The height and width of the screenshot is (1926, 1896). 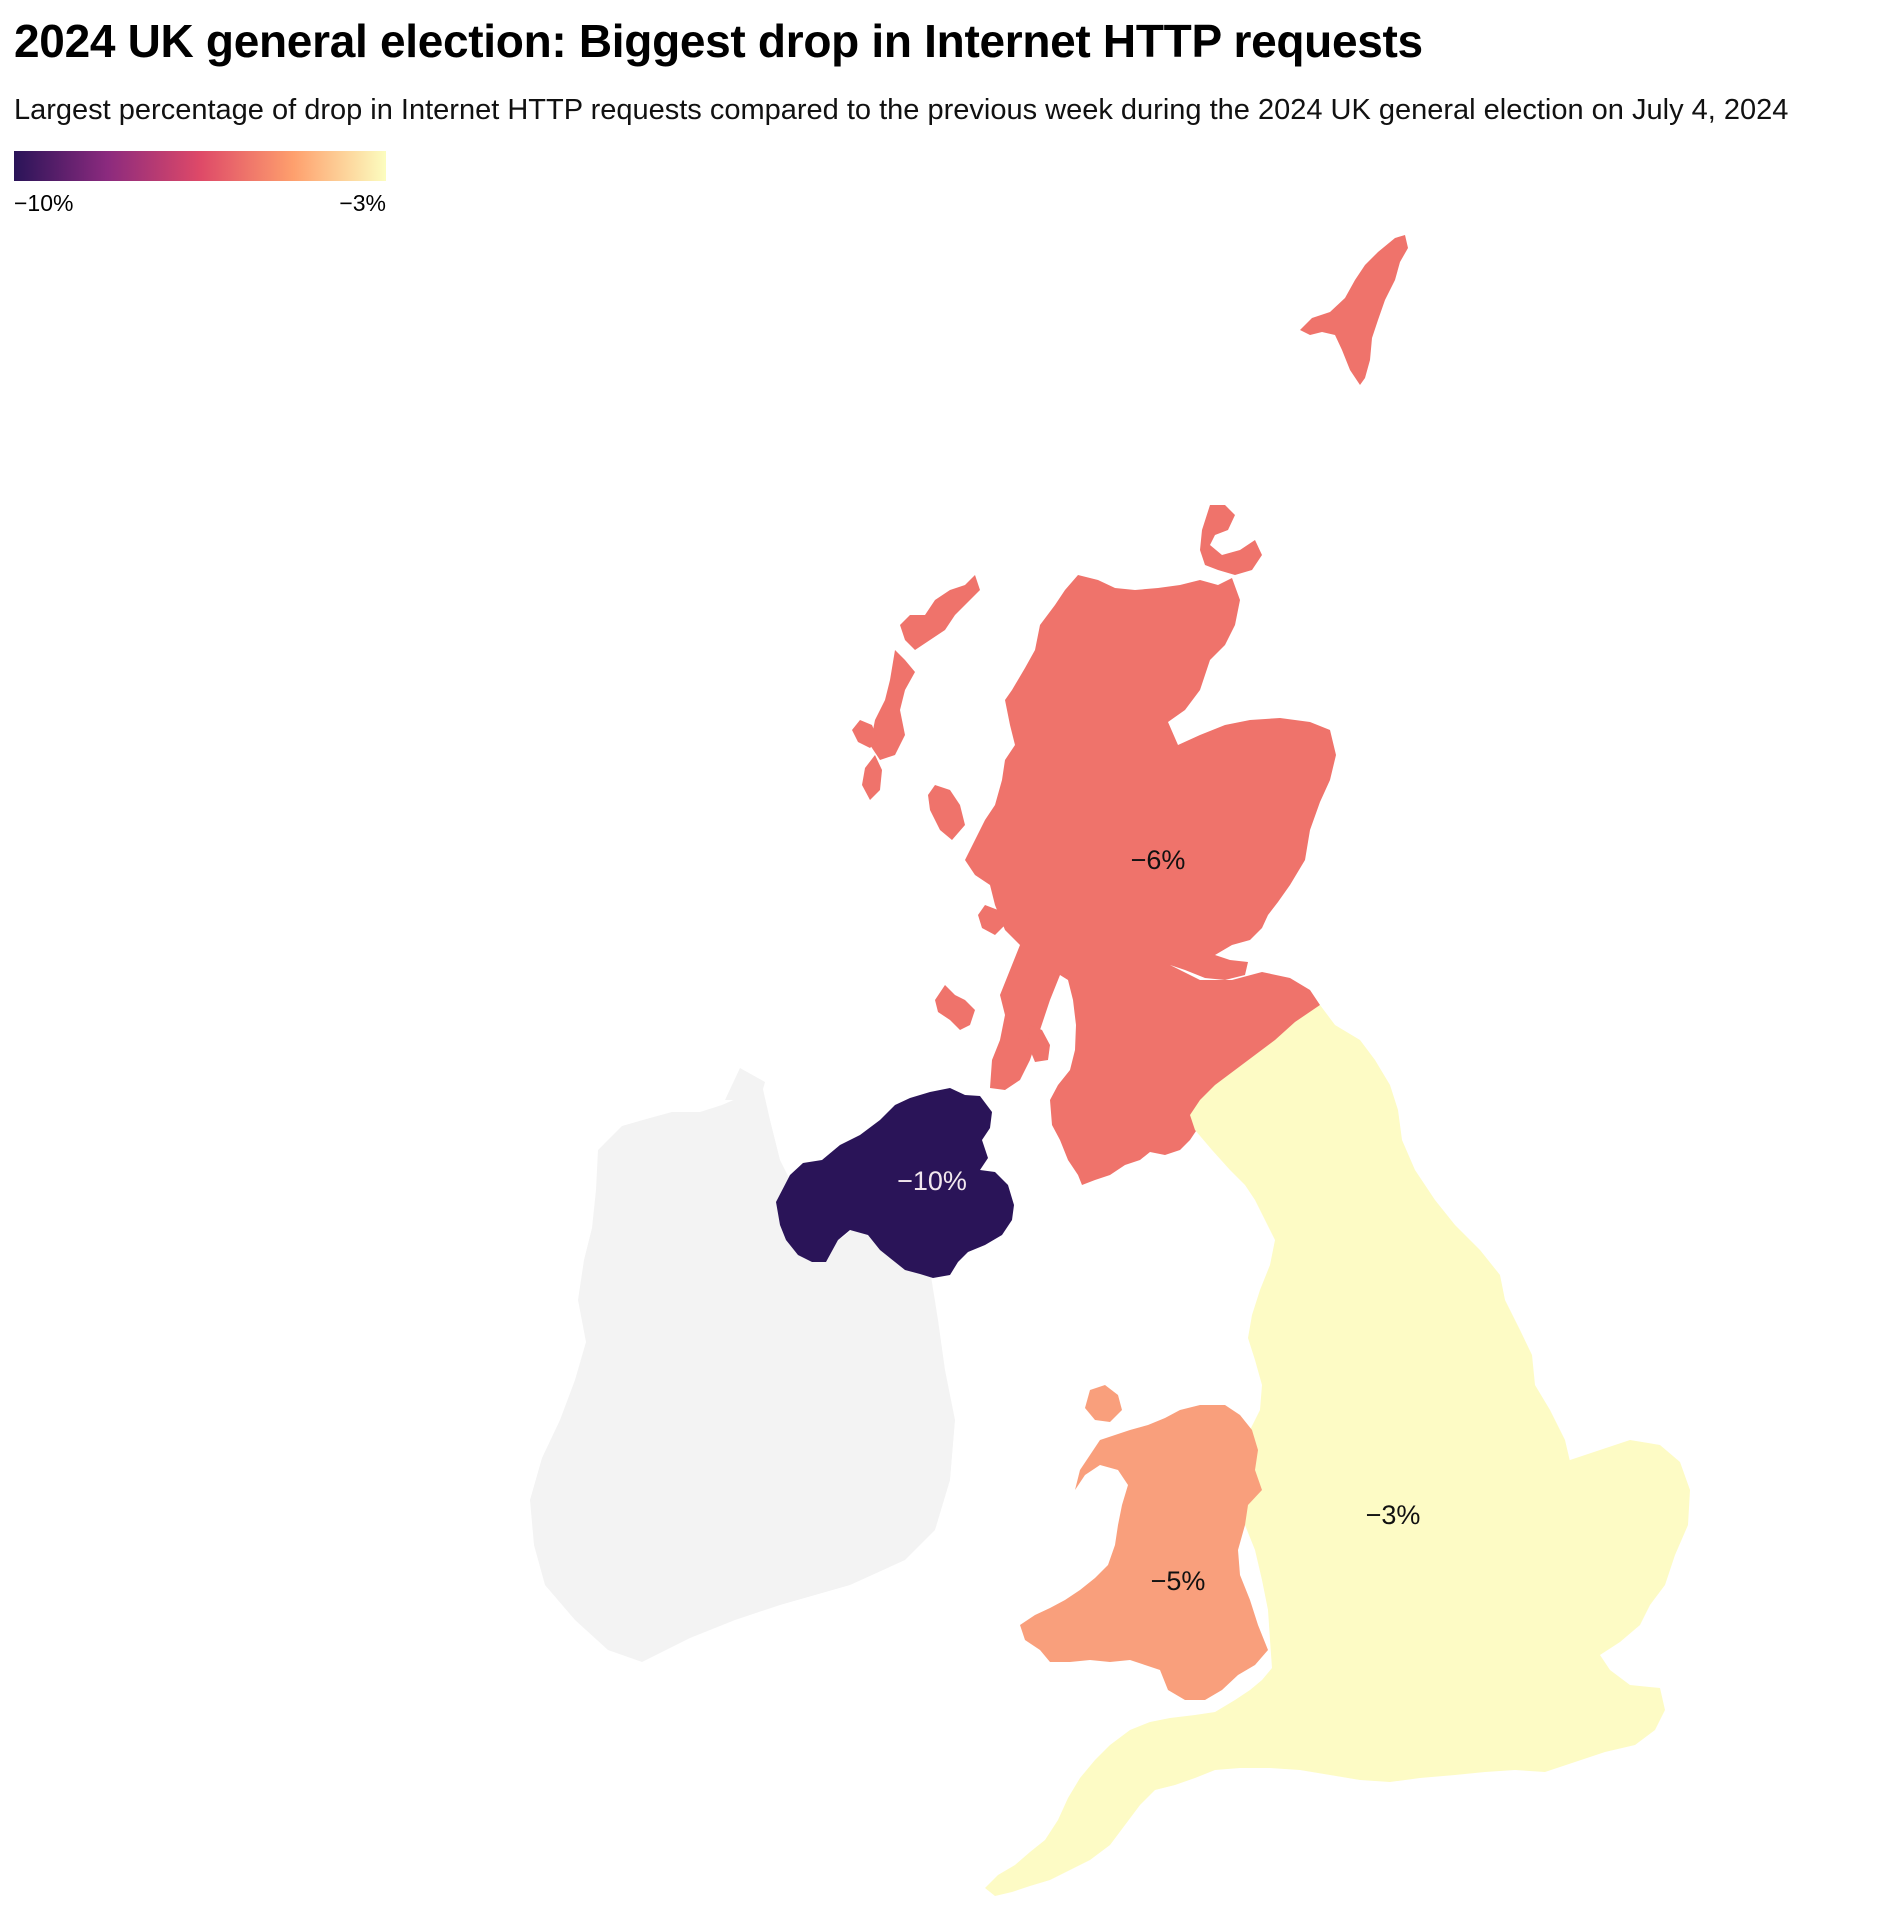 I want to click on region-scotland, so click(x=1130, y=710).